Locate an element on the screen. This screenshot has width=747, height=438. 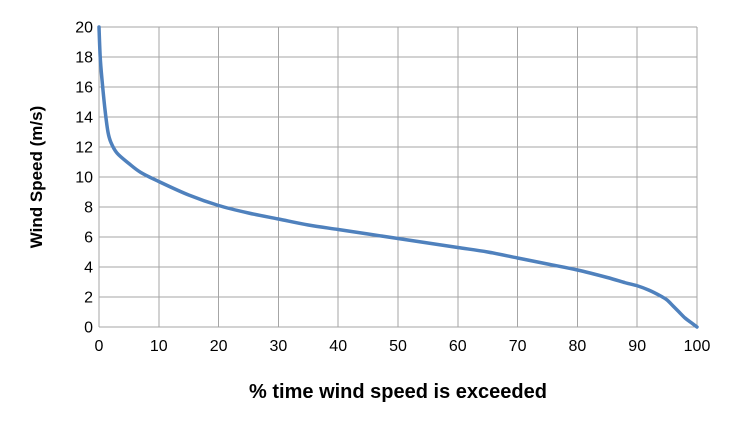
y-tick-label: 6 is located at coordinates (88, 238).